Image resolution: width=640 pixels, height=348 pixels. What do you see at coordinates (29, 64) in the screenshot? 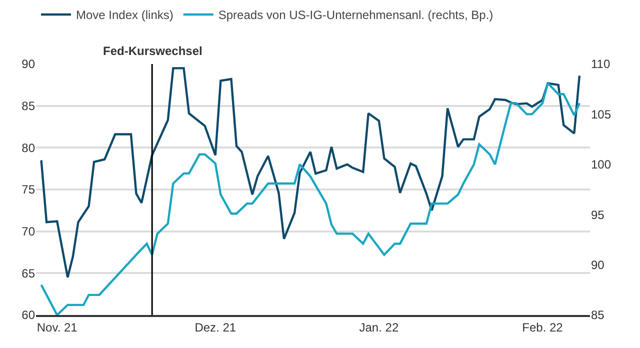
I see `y-tick-label: 90` at bounding box center [29, 64].